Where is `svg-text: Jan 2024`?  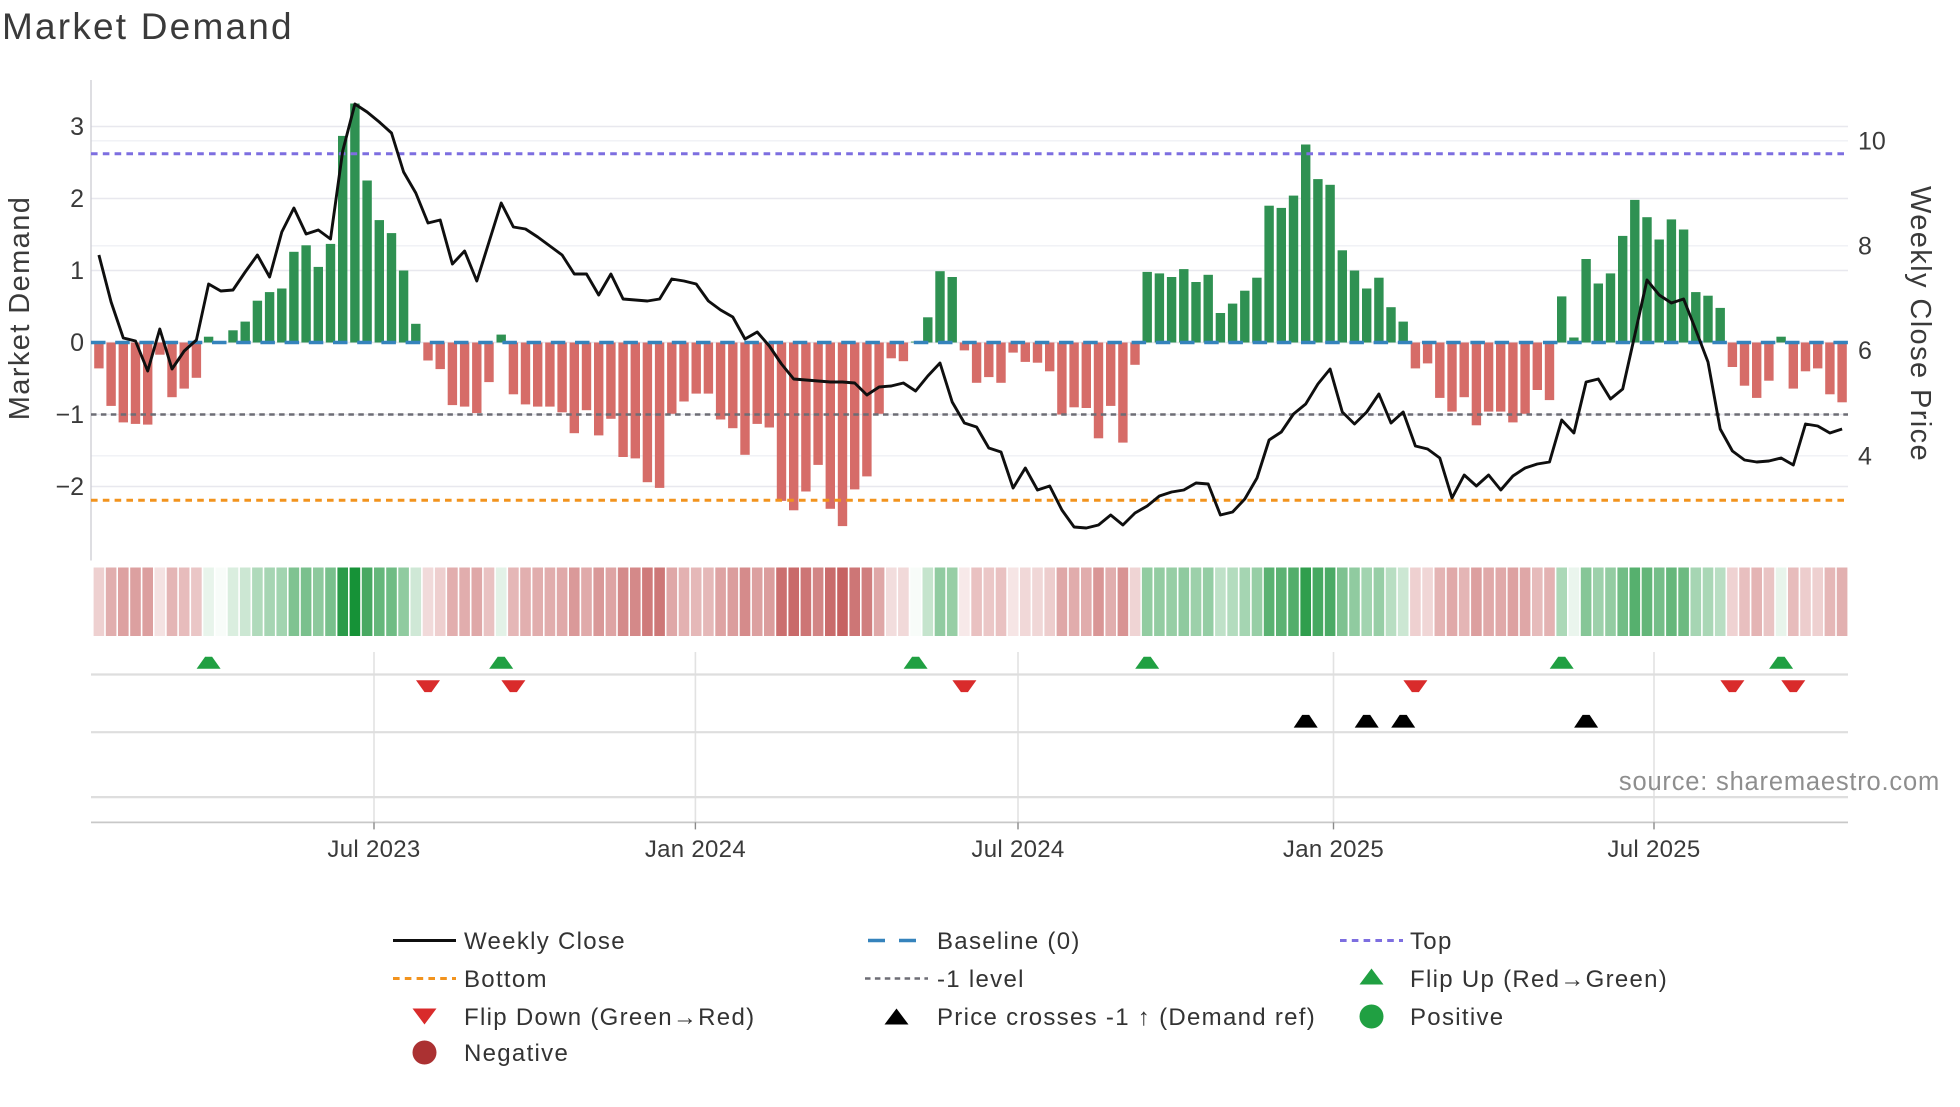 svg-text: Jan 2024 is located at coordinates (695, 849).